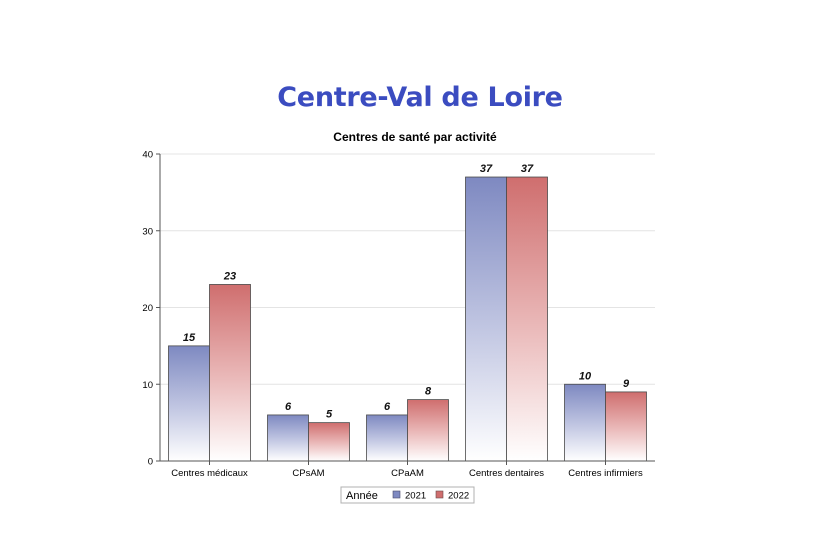 The image size is (840, 558). Describe the element at coordinates (506, 473) in the screenshot. I see `x-tick-label: Centres dentaires` at that location.